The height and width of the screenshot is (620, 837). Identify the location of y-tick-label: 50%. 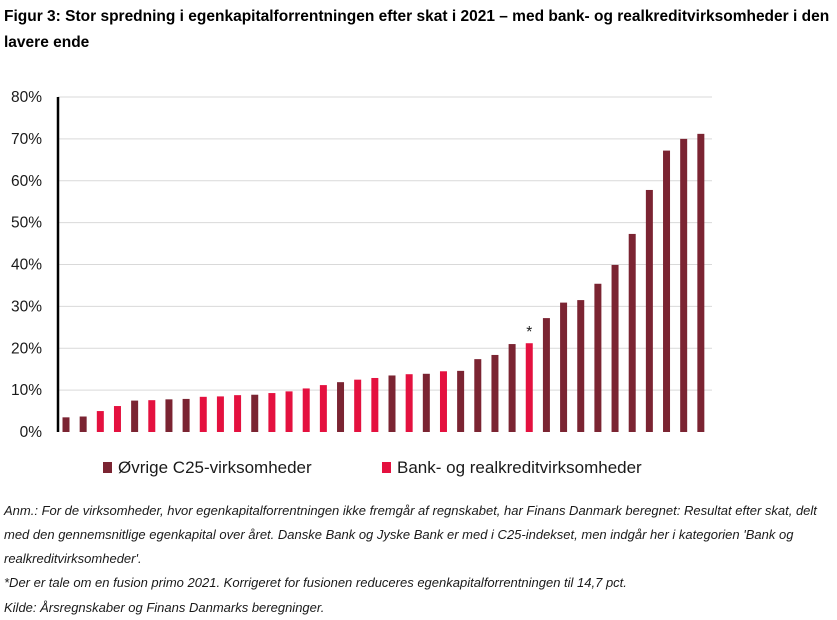
(26, 223).